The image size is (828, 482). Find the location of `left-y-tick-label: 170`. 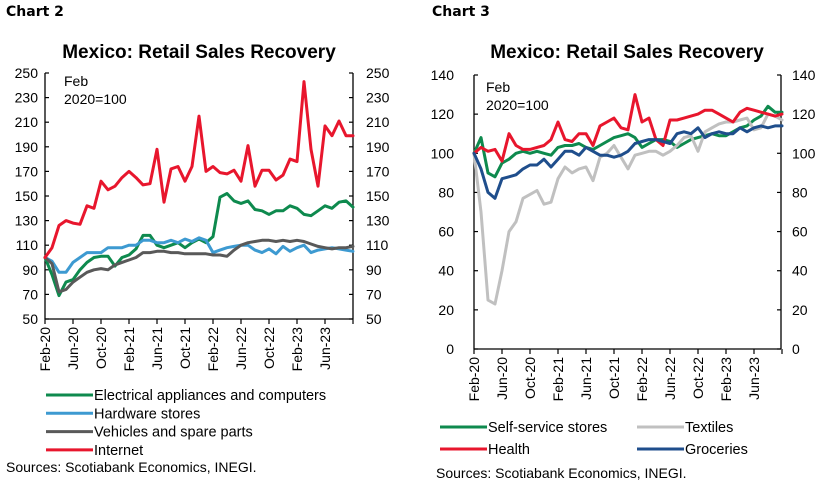

left-y-tick-label: 170 is located at coordinates (27, 171).